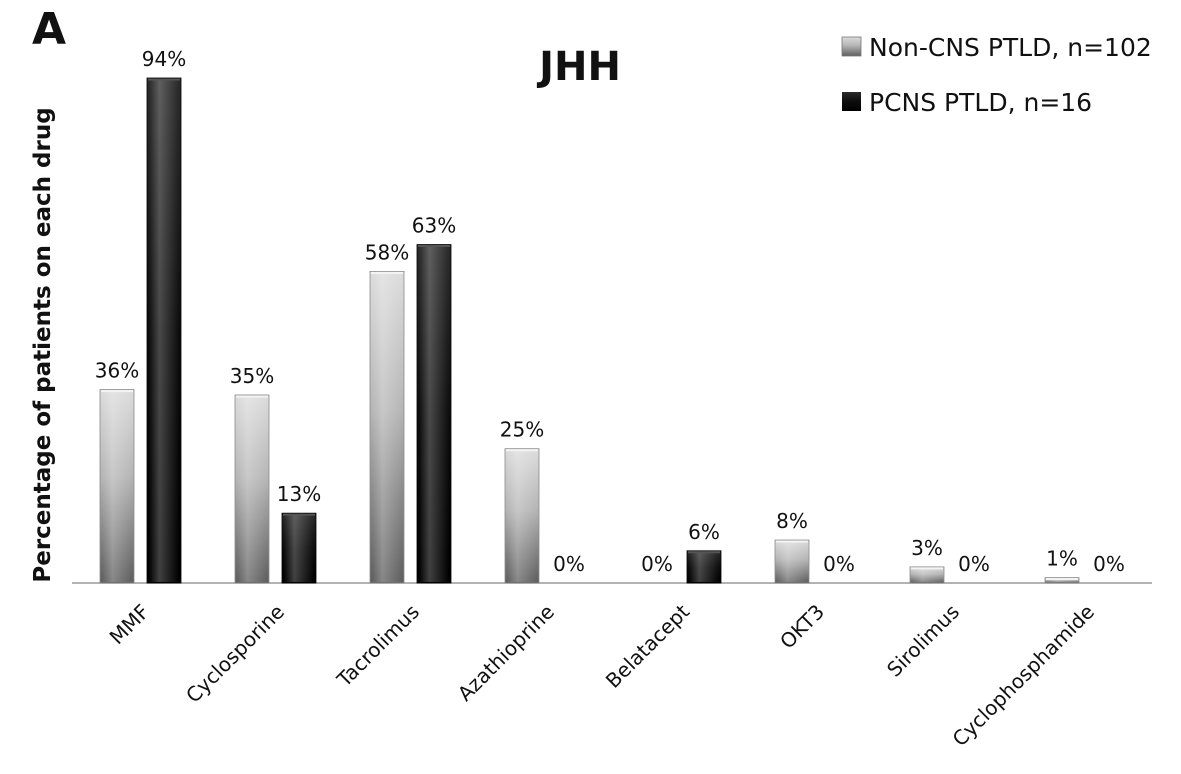 The width and height of the screenshot is (1181, 774). What do you see at coordinates (43, 344) in the screenshot?
I see `y-axis-label: Percentage of patients on each drug` at bounding box center [43, 344].